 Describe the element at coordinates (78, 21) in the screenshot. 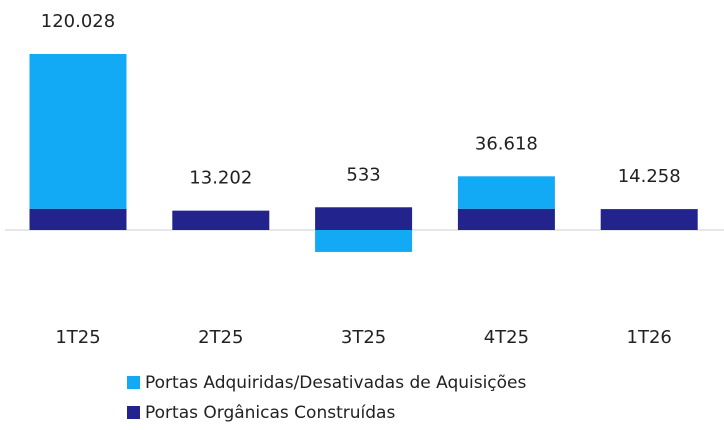

I see `total-label: 120.028` at that location.